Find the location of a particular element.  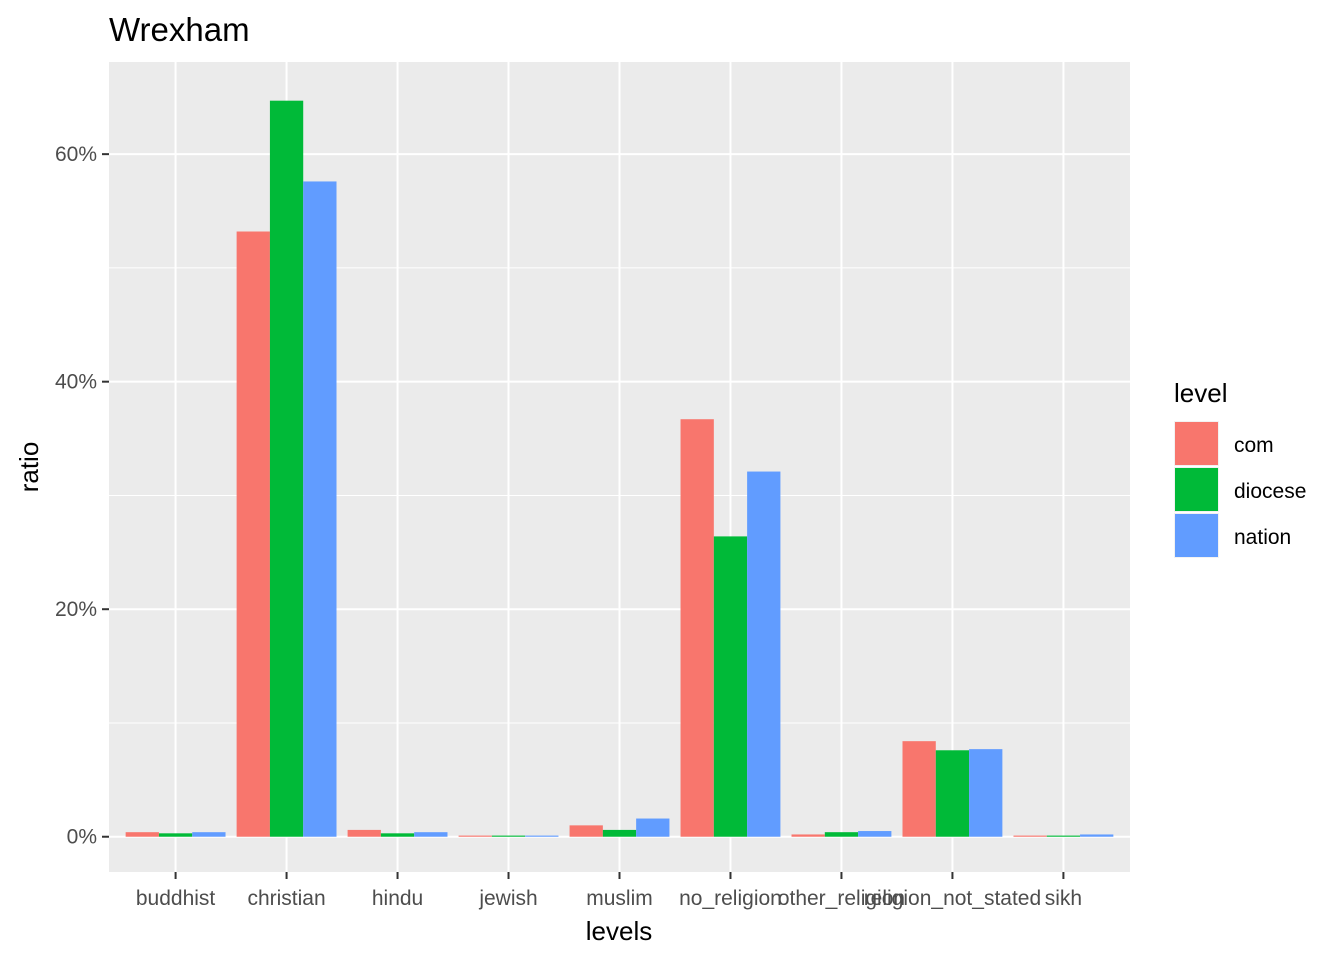

bar-com-buddhist is located at coordinates (142, 834).